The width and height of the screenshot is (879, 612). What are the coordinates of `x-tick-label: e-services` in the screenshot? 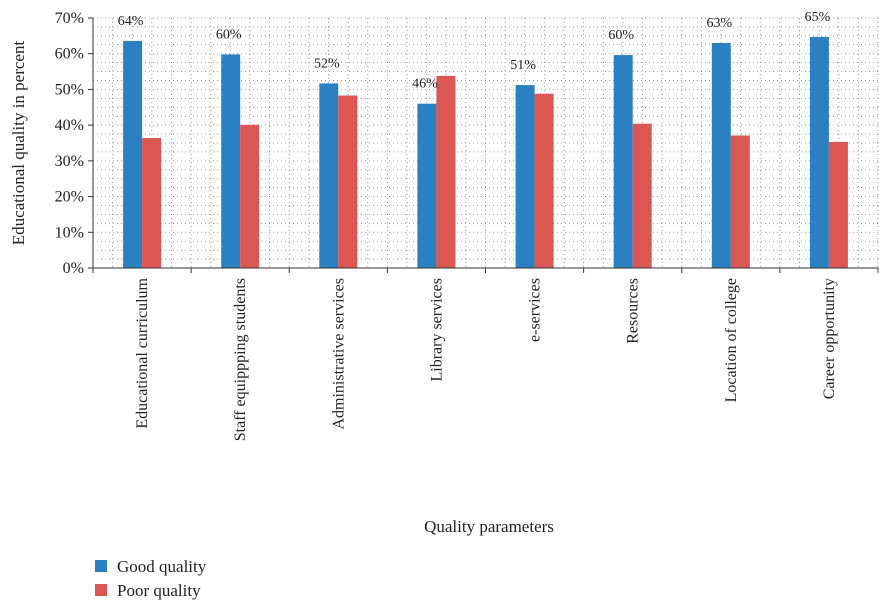 It's located at (535, 310).